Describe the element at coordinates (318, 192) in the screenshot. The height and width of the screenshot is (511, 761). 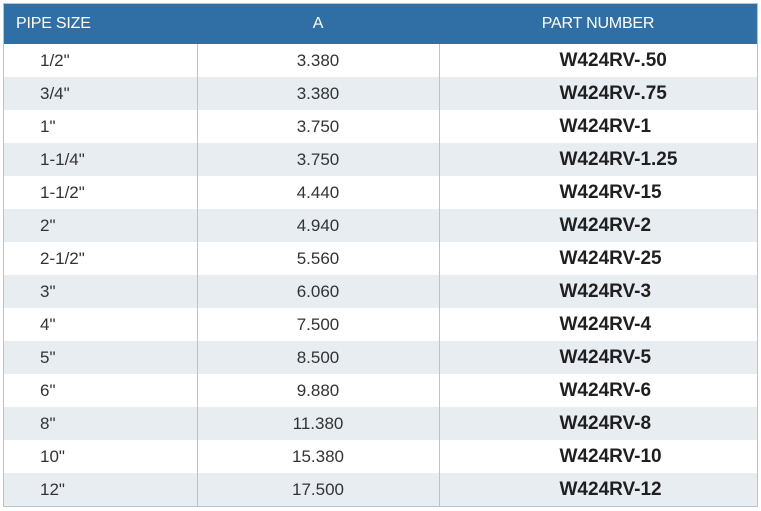
I see `a-cell: 4.440` at that location.